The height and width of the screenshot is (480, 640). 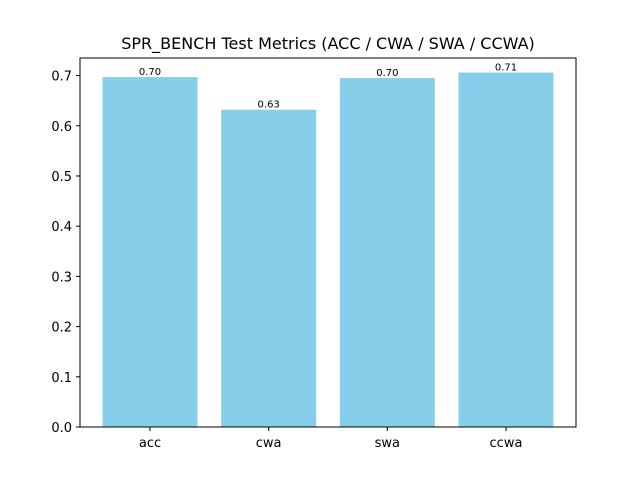 What do you see at coordinates (61, 378) in the screenshot?
I see `y-tick-label: 0.1` at bounding box center [61, 378].